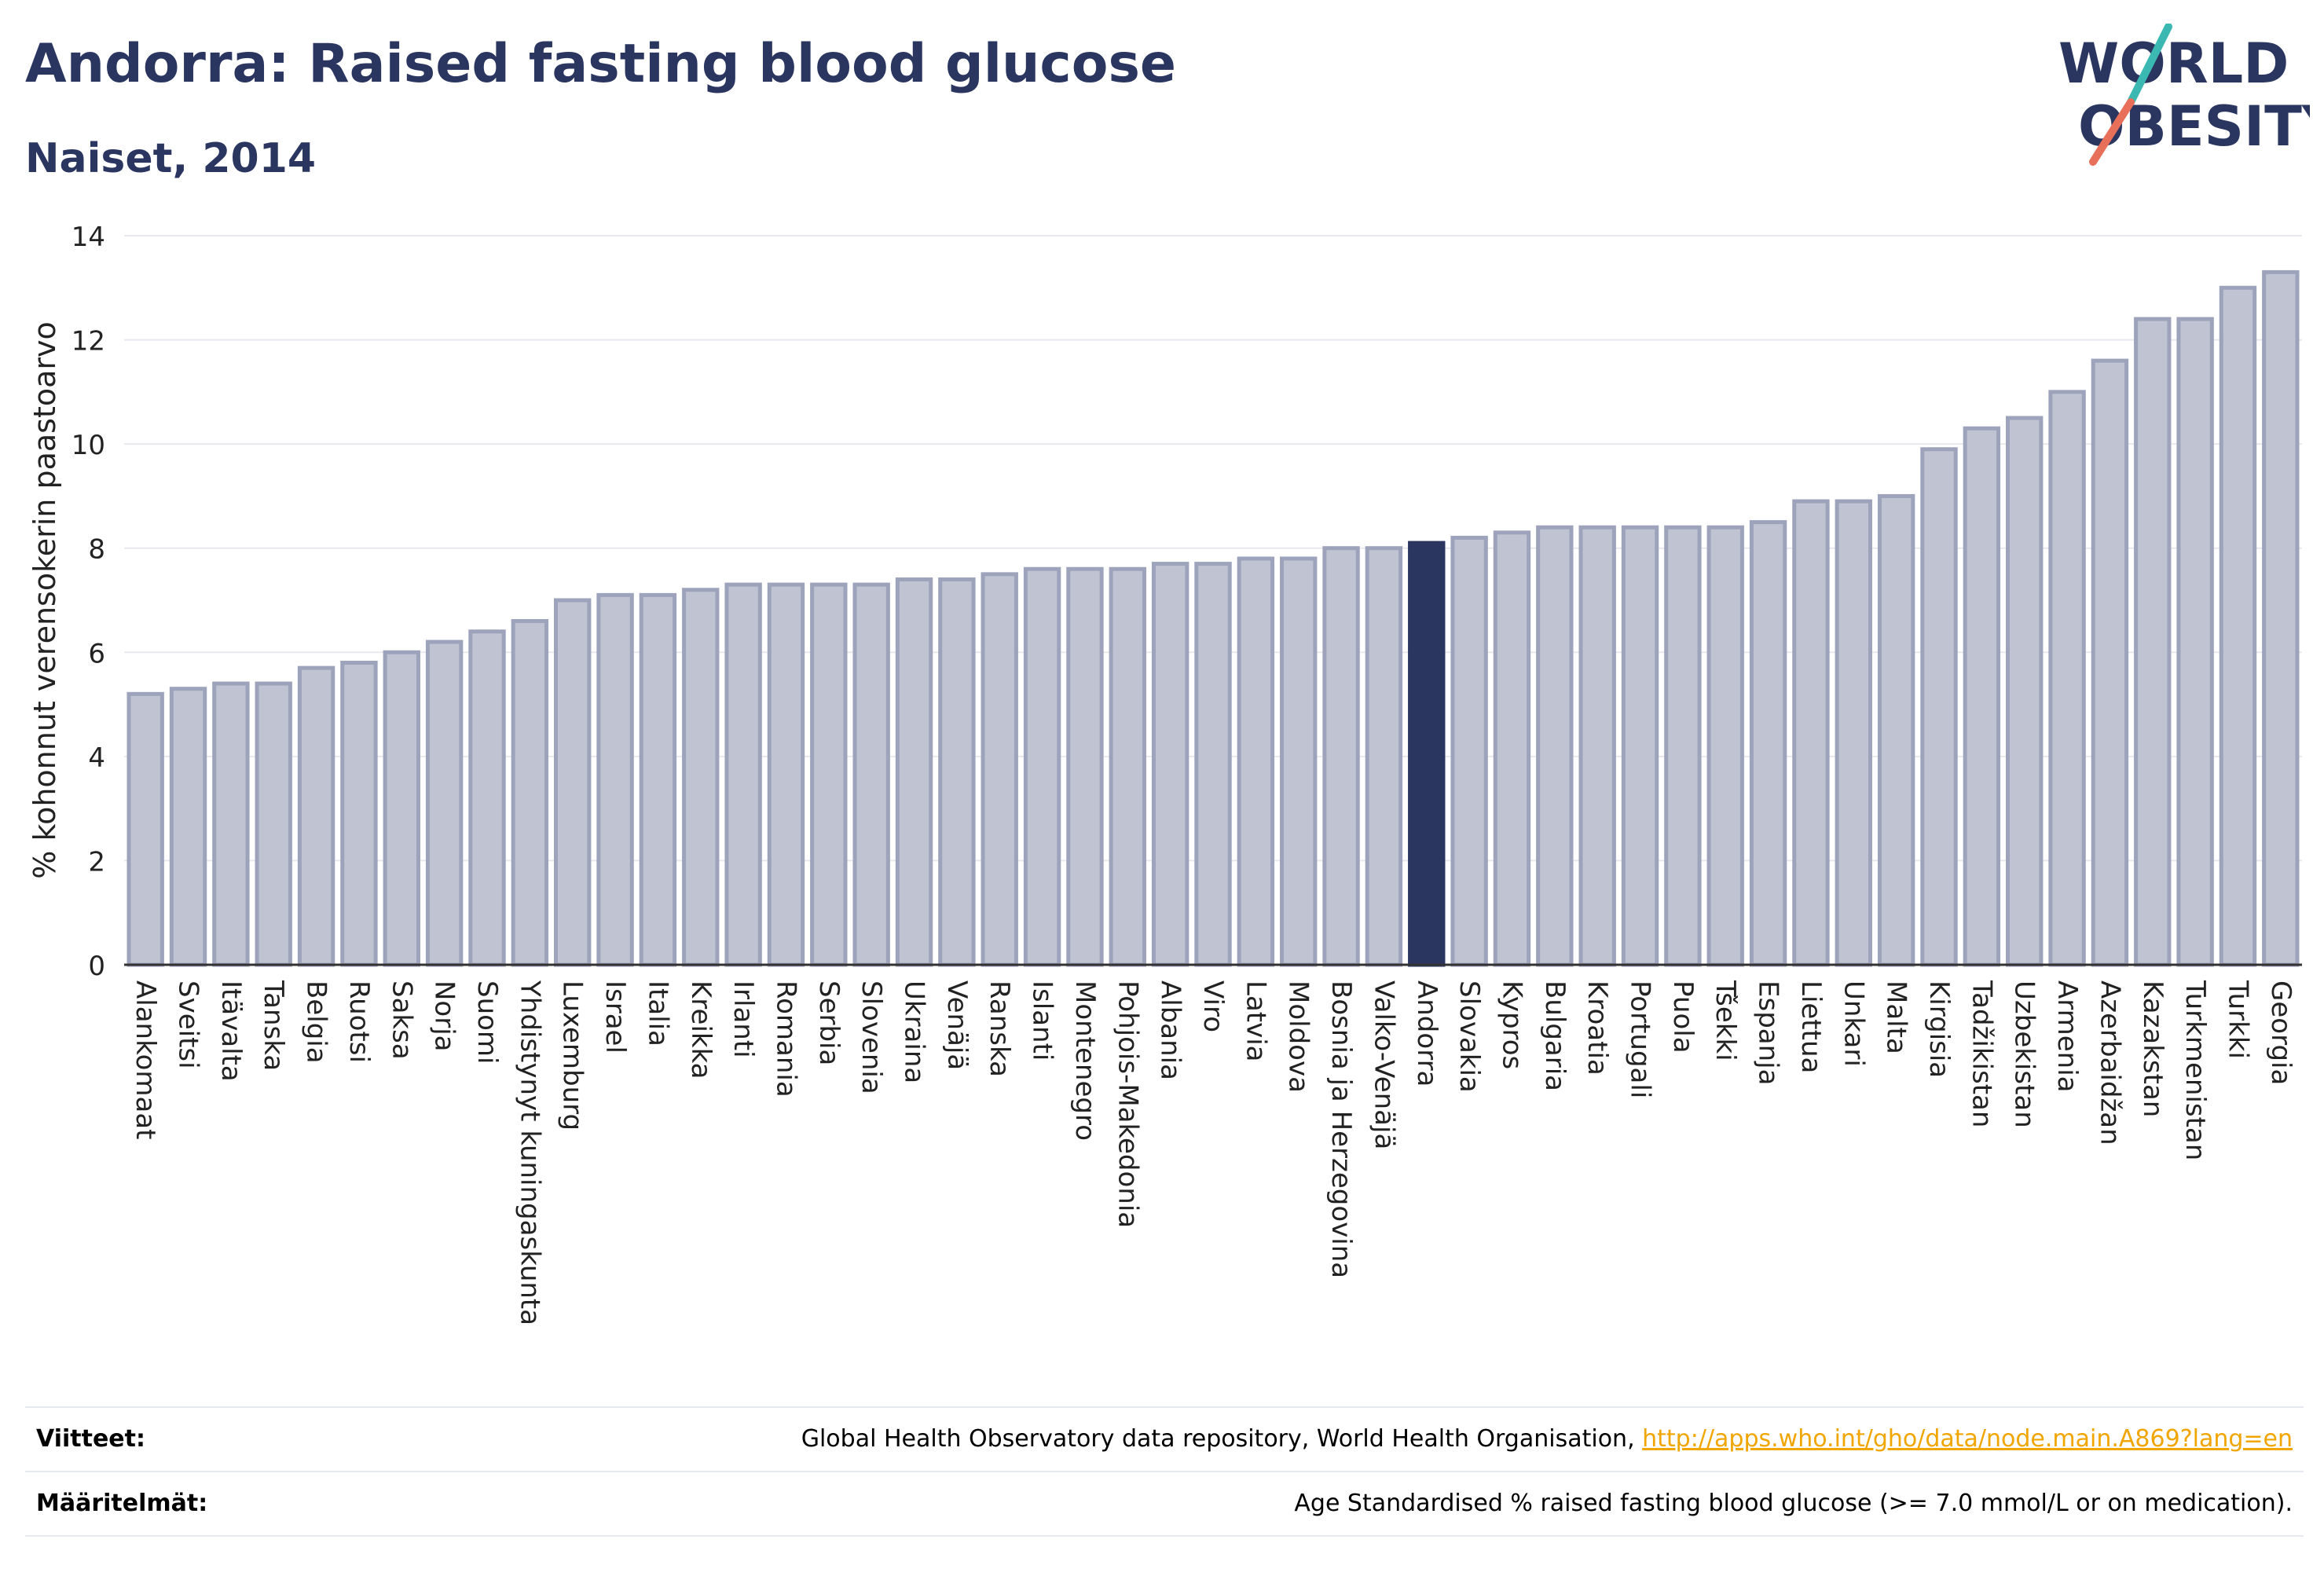  Describe the element at coordinates (743, 774) in the screenshot. I see `bar-irlanti` at that location.